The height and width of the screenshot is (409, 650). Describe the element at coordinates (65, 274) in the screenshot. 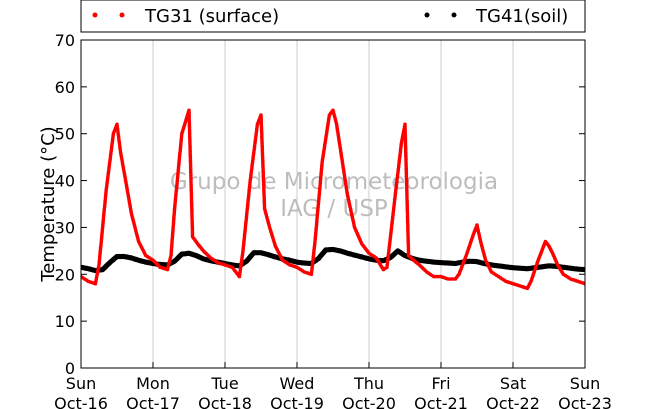

I see `y-tick-label: 20` at that location.